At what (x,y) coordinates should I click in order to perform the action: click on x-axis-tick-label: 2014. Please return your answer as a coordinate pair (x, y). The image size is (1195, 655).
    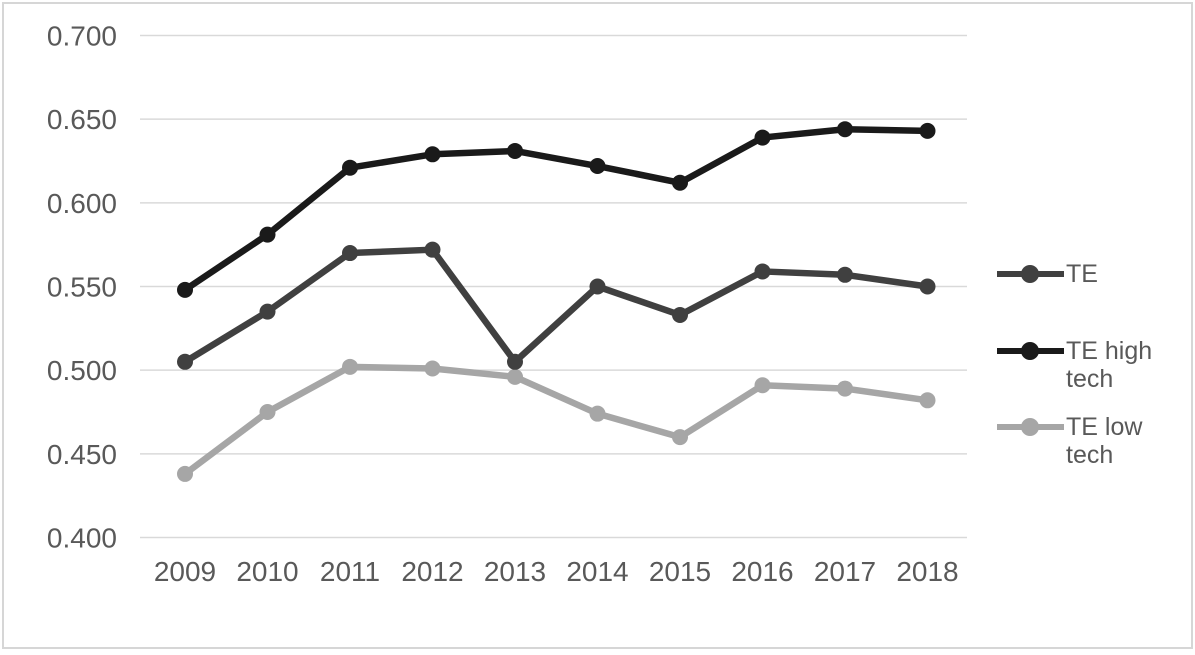
    Looking at the image, I should click on (597, 571).